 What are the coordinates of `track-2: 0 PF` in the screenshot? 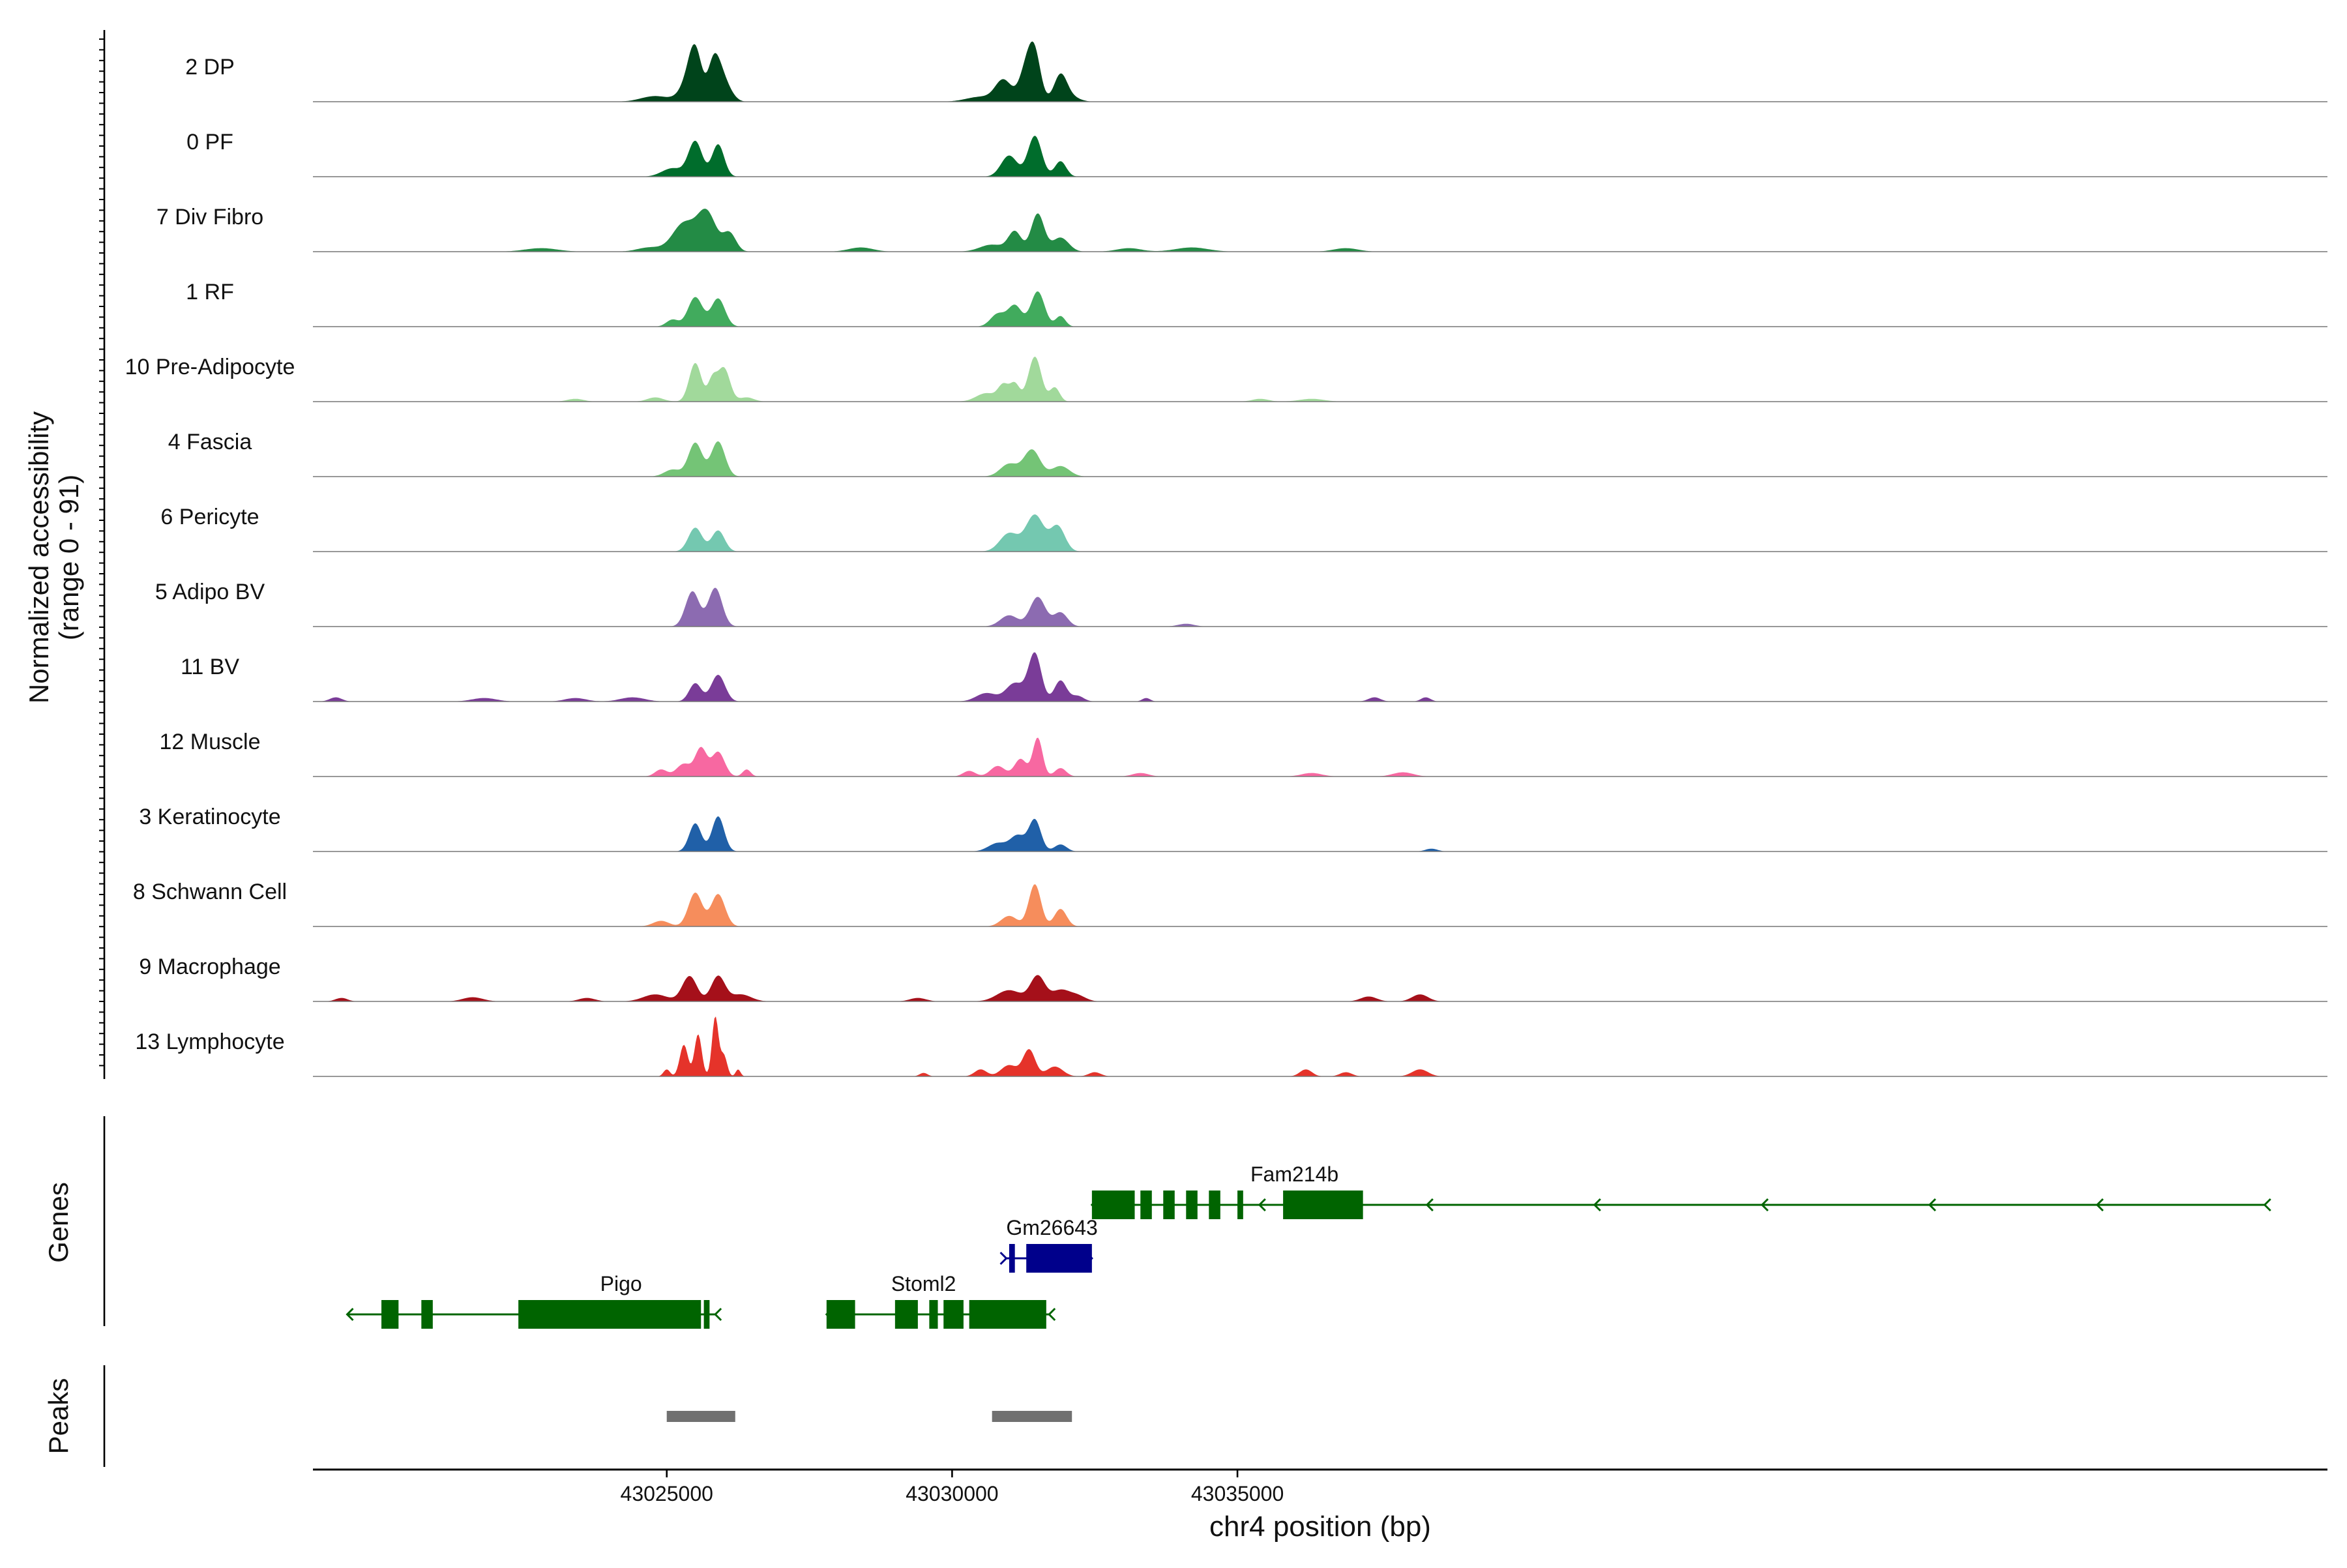 It's located at (1256, 154).